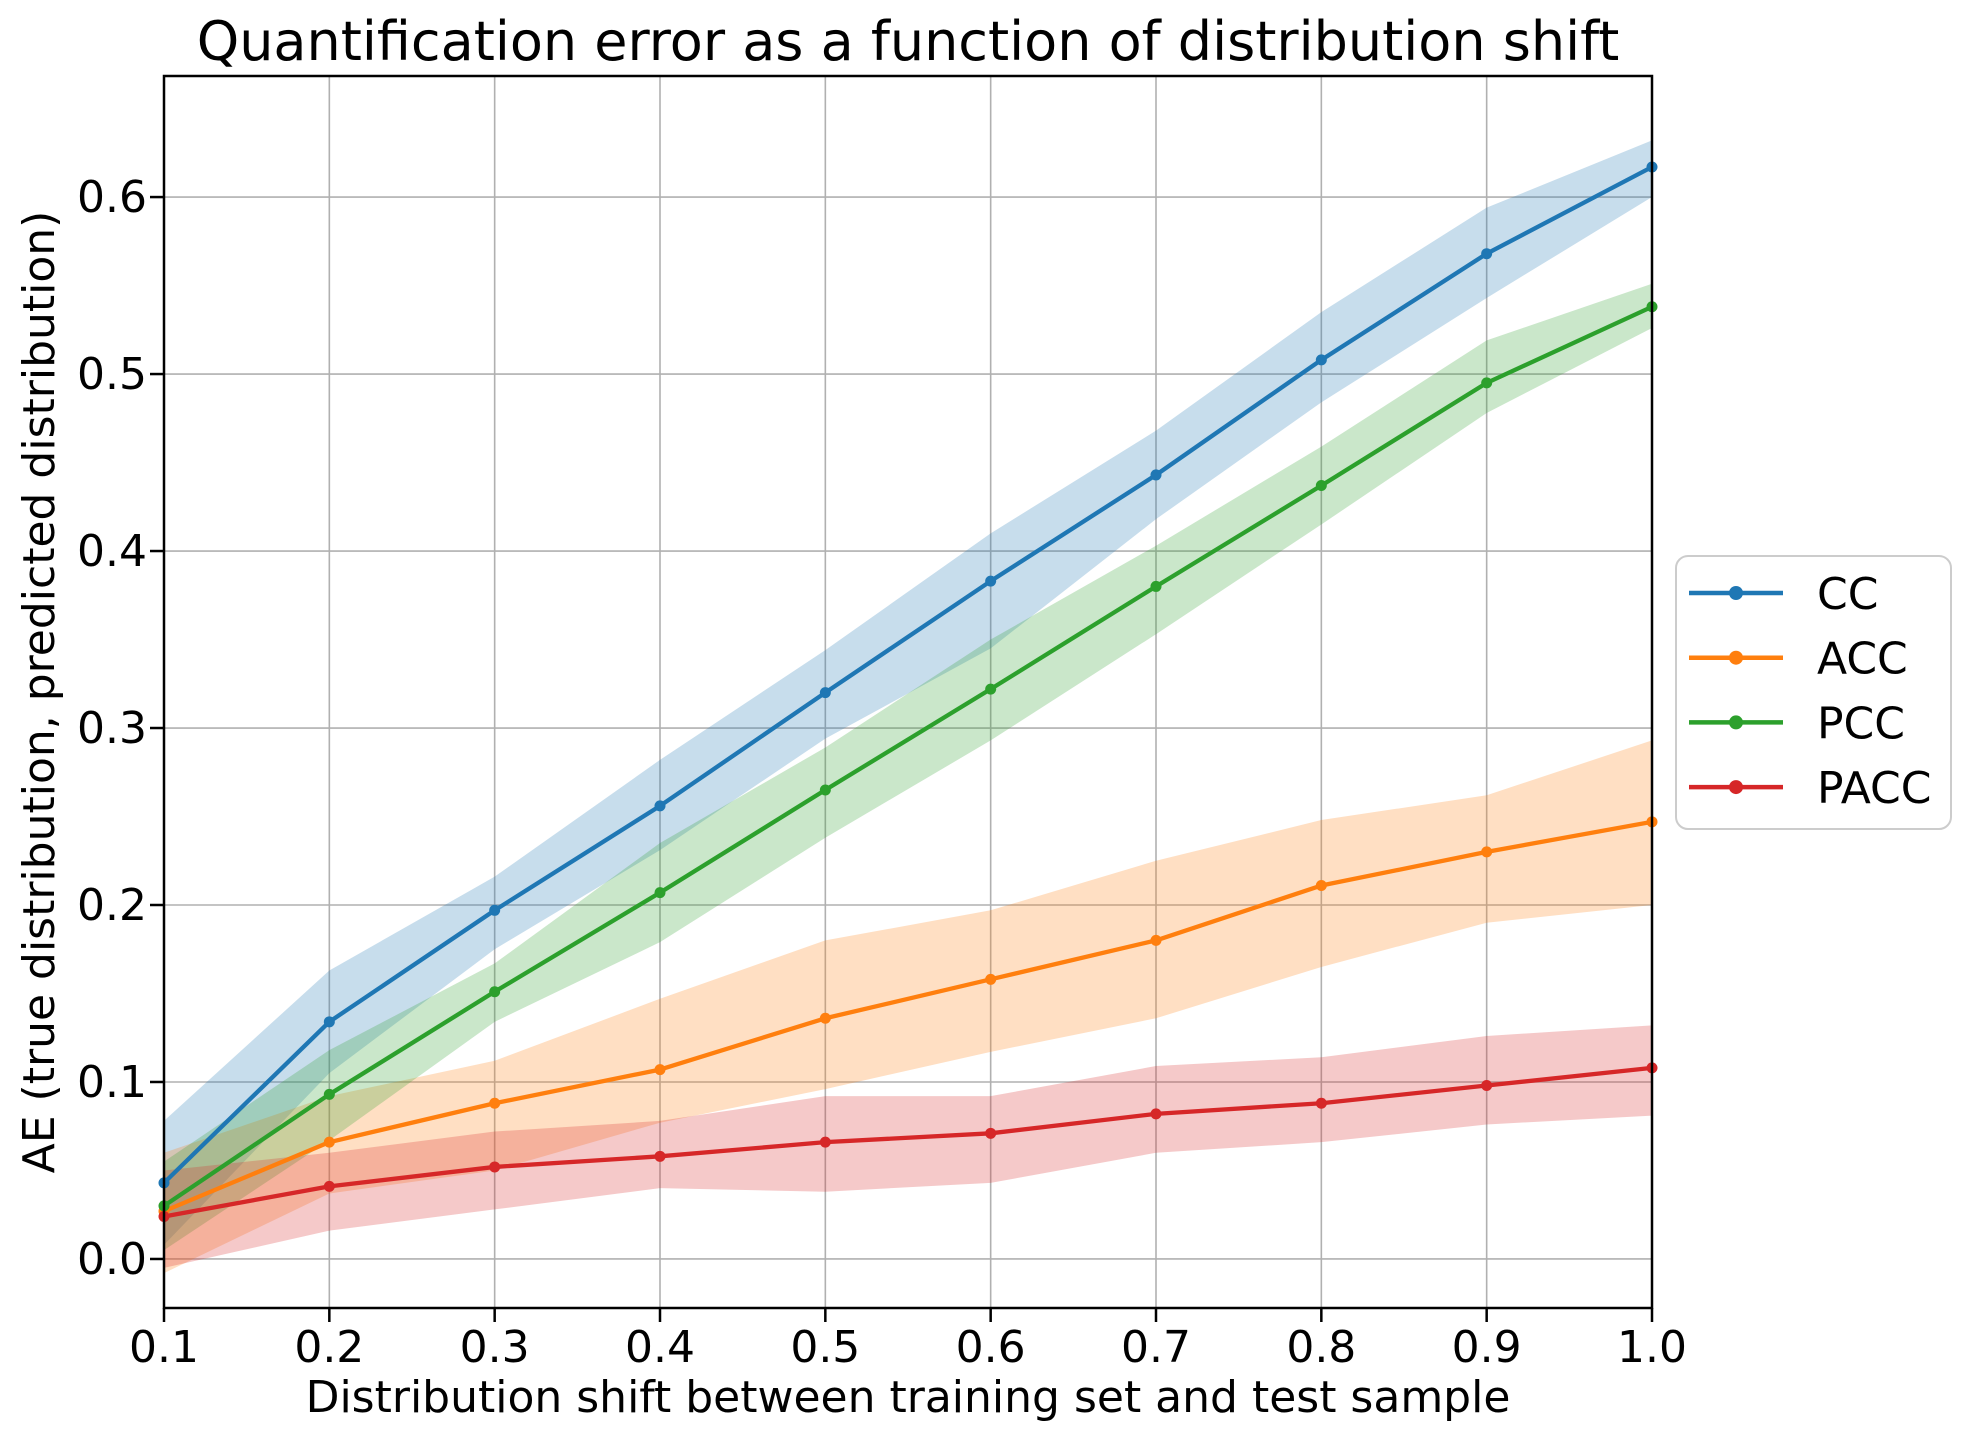 This screenshot has height=1446, width=1969. What do you see at coordinates (1862, 659) in the screenshot?
I see `legend-label-ACC: ACC` at bounding box center [1862, 659].